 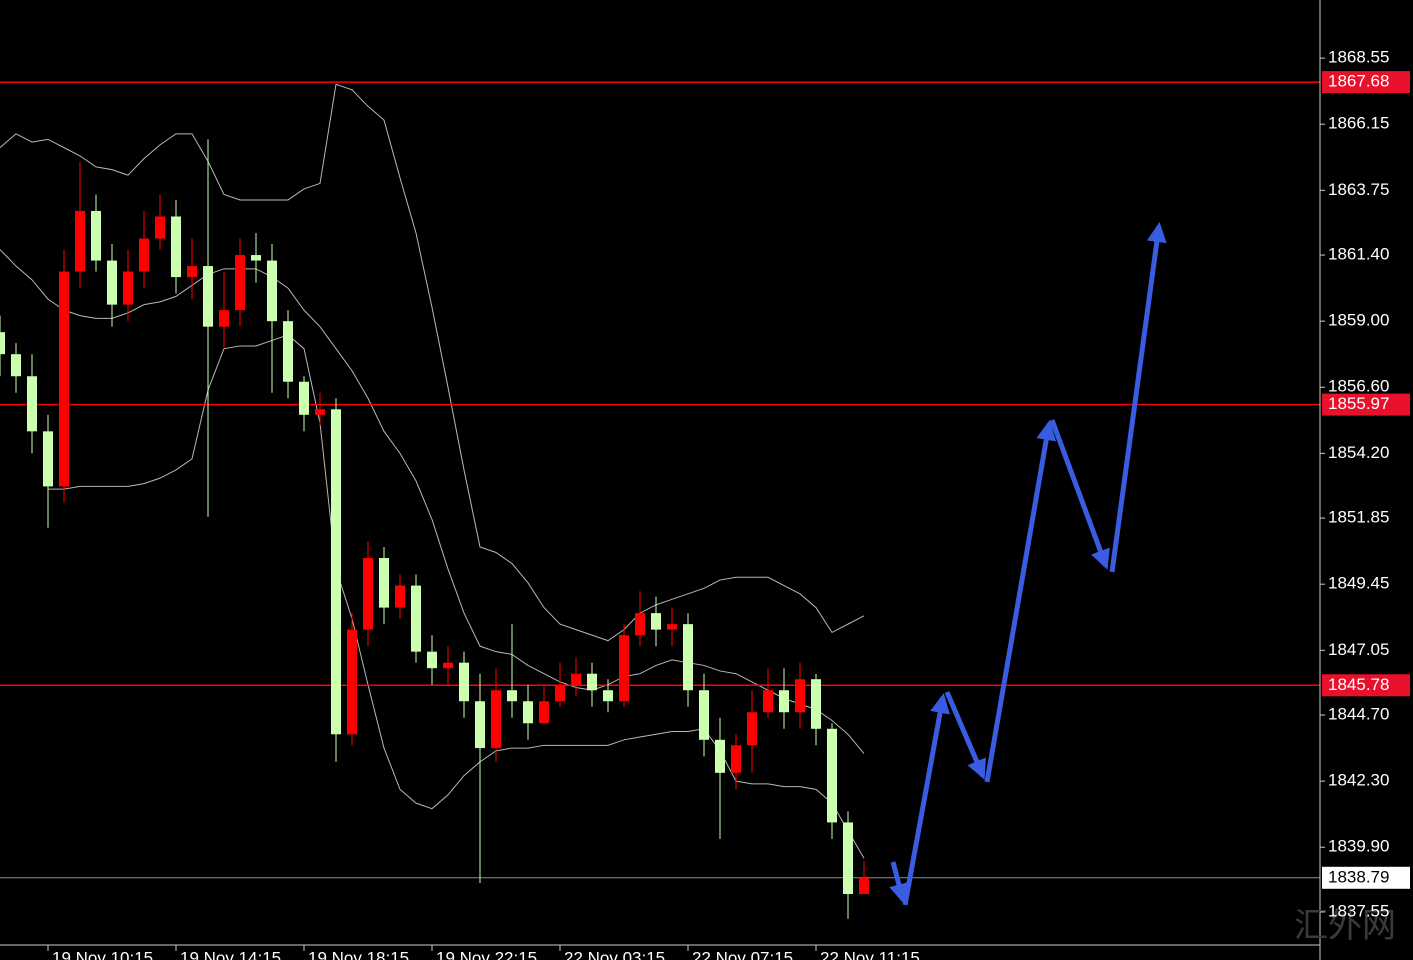 What do you see at coordinates (1358, 714) in the screenshot?
I see `y-tick-label: 1844.70` at bounding box center [1358, 714].